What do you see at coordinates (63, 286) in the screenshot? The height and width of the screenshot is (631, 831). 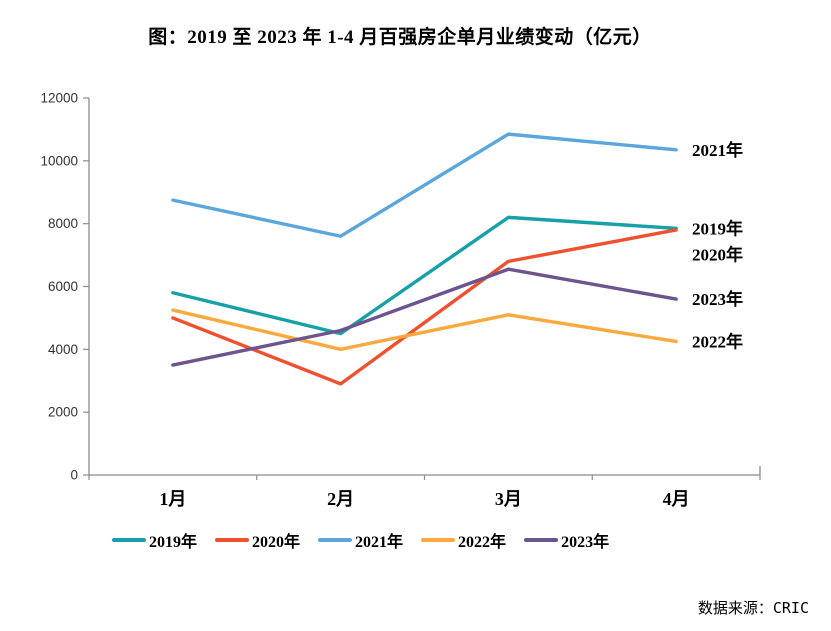 I see `y-axis-label: 6000` at bounding box center [63, 286].